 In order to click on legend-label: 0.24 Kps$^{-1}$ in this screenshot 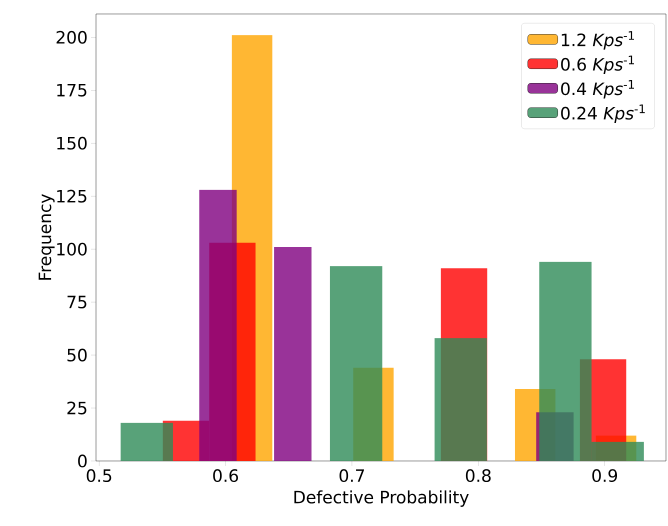, I will do `click(603, 113)`.